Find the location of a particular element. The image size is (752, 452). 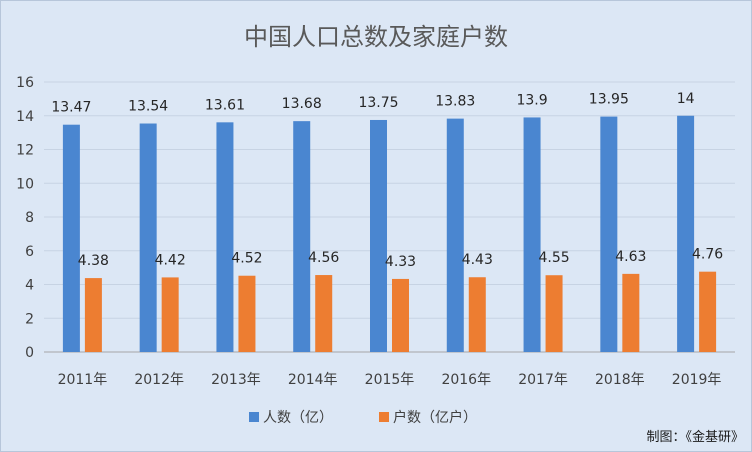

data-label: 13.68 is located at coordinates (302, 104).